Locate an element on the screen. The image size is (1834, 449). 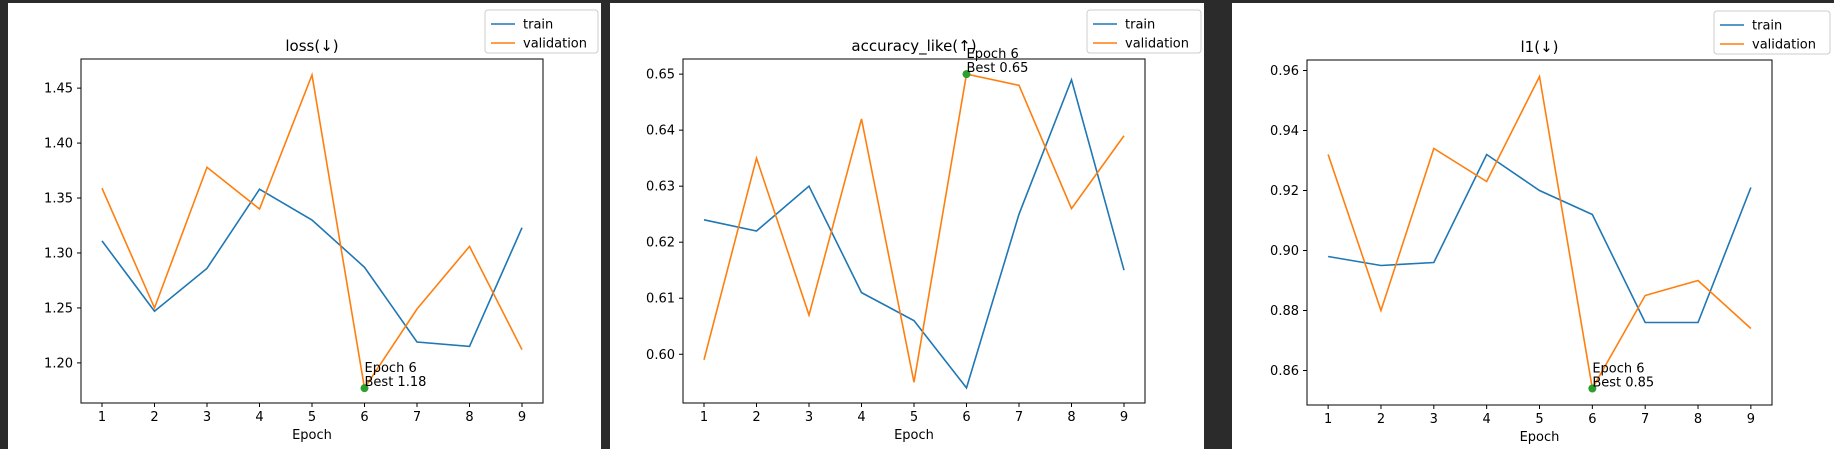
chart-title: l1(↓) is located at coordinates (1540, 47).